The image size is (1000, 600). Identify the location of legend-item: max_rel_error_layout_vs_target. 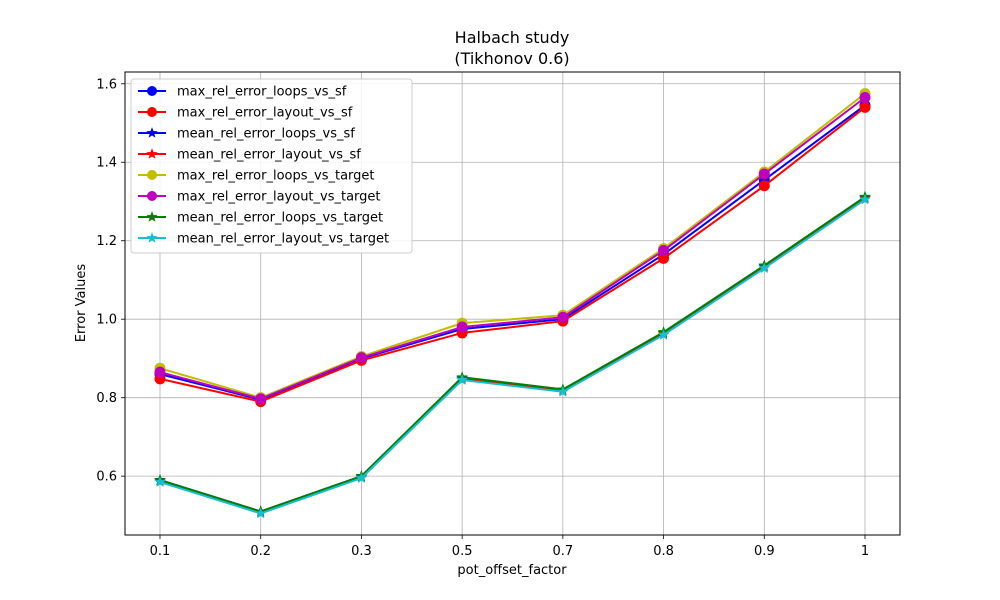
(259, 197).